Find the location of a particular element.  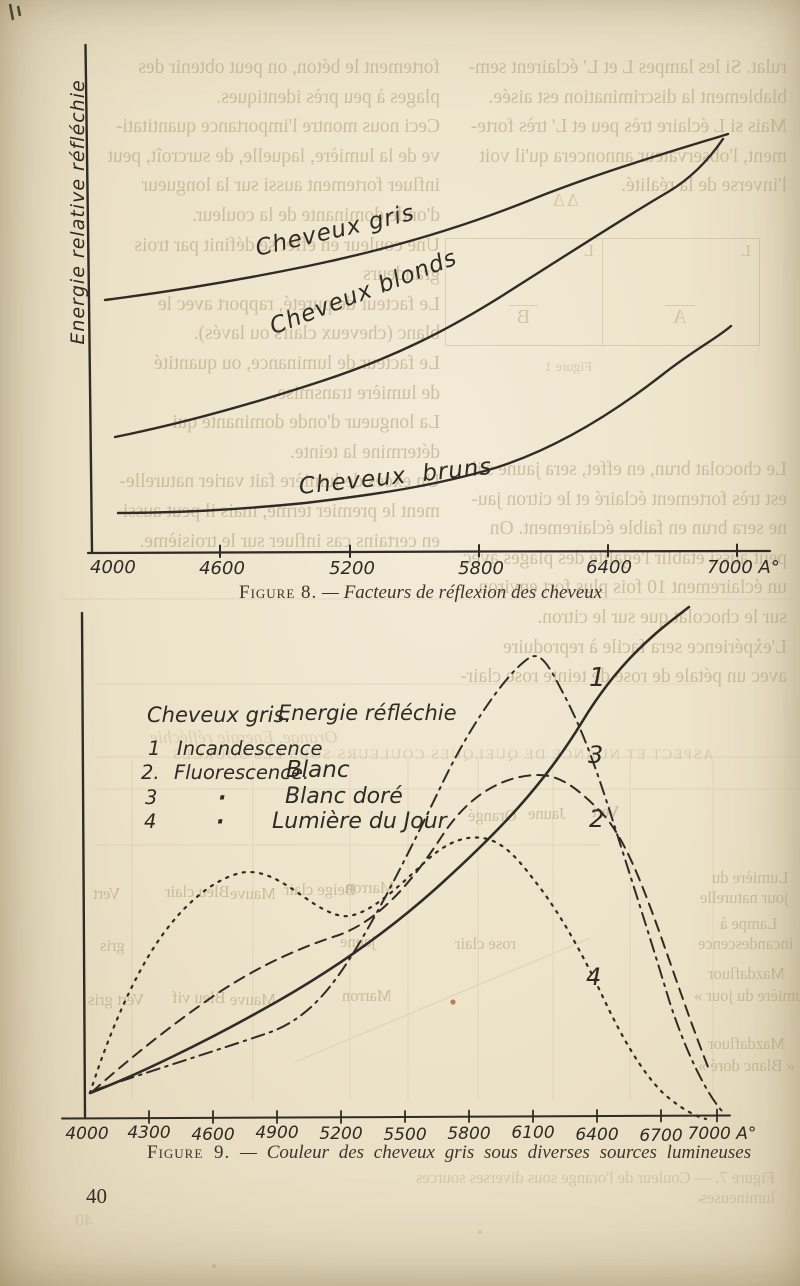

fig9-legend-row3-ditto: · is located at coordinates (222, 798).